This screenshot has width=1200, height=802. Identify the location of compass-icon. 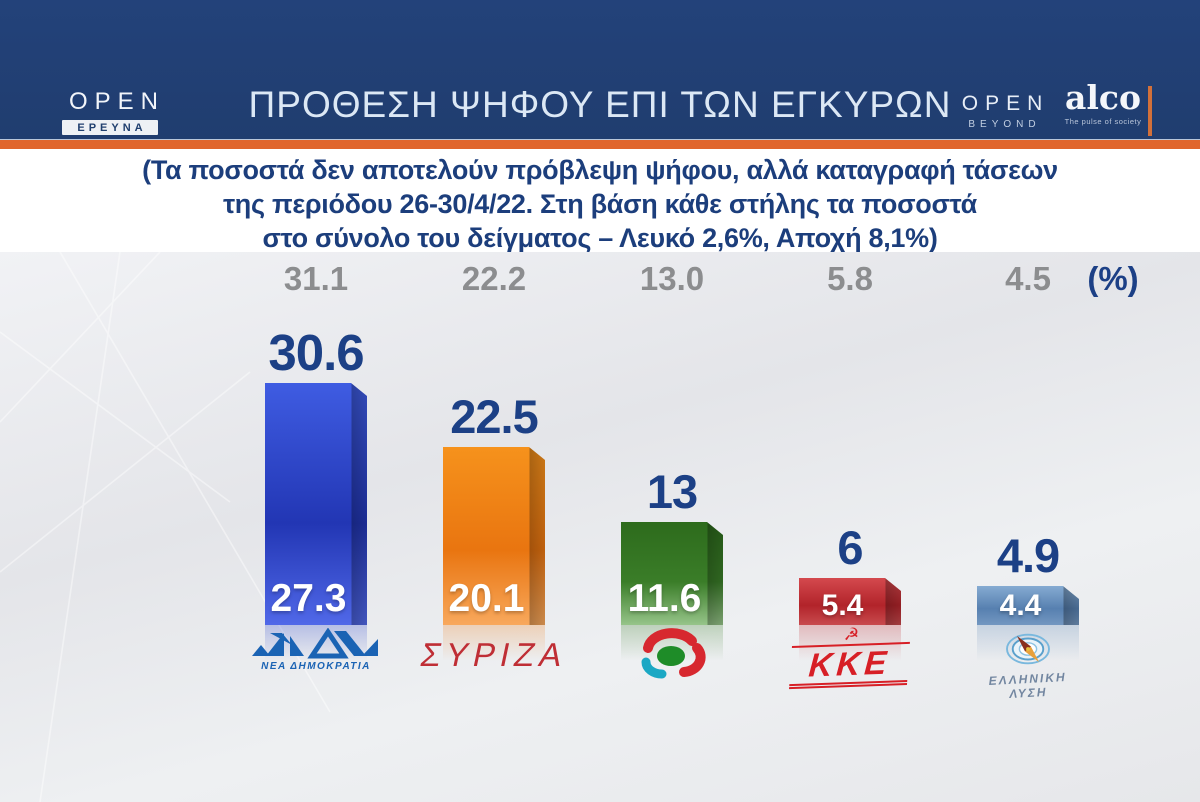
(1028, 649).